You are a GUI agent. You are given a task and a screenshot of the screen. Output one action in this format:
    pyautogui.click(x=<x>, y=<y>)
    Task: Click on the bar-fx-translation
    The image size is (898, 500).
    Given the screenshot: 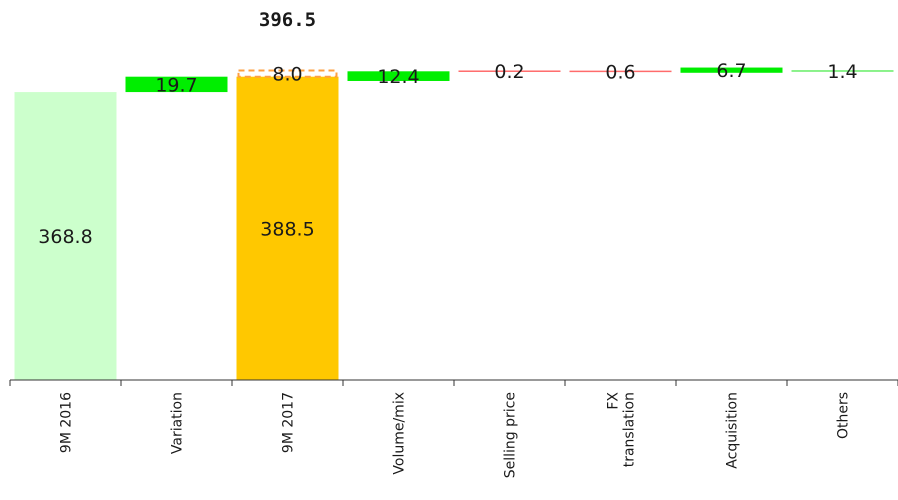 What is the action you would take?
    pyautogui.click(x=620, y=71)
    